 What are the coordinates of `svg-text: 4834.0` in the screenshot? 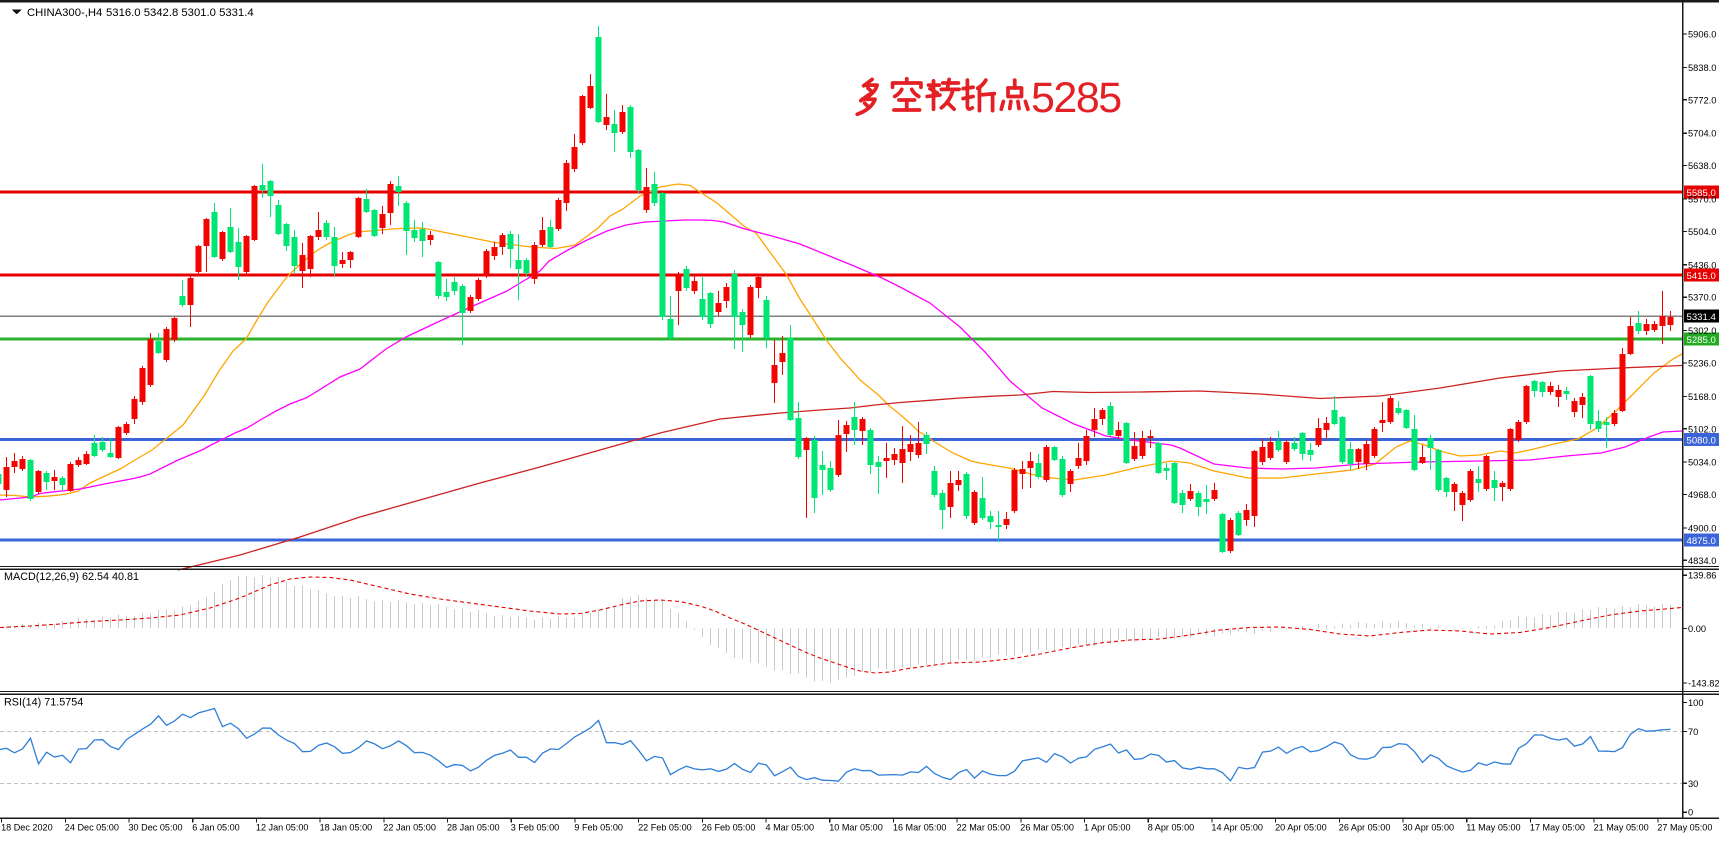 It's located at (1702, 561).